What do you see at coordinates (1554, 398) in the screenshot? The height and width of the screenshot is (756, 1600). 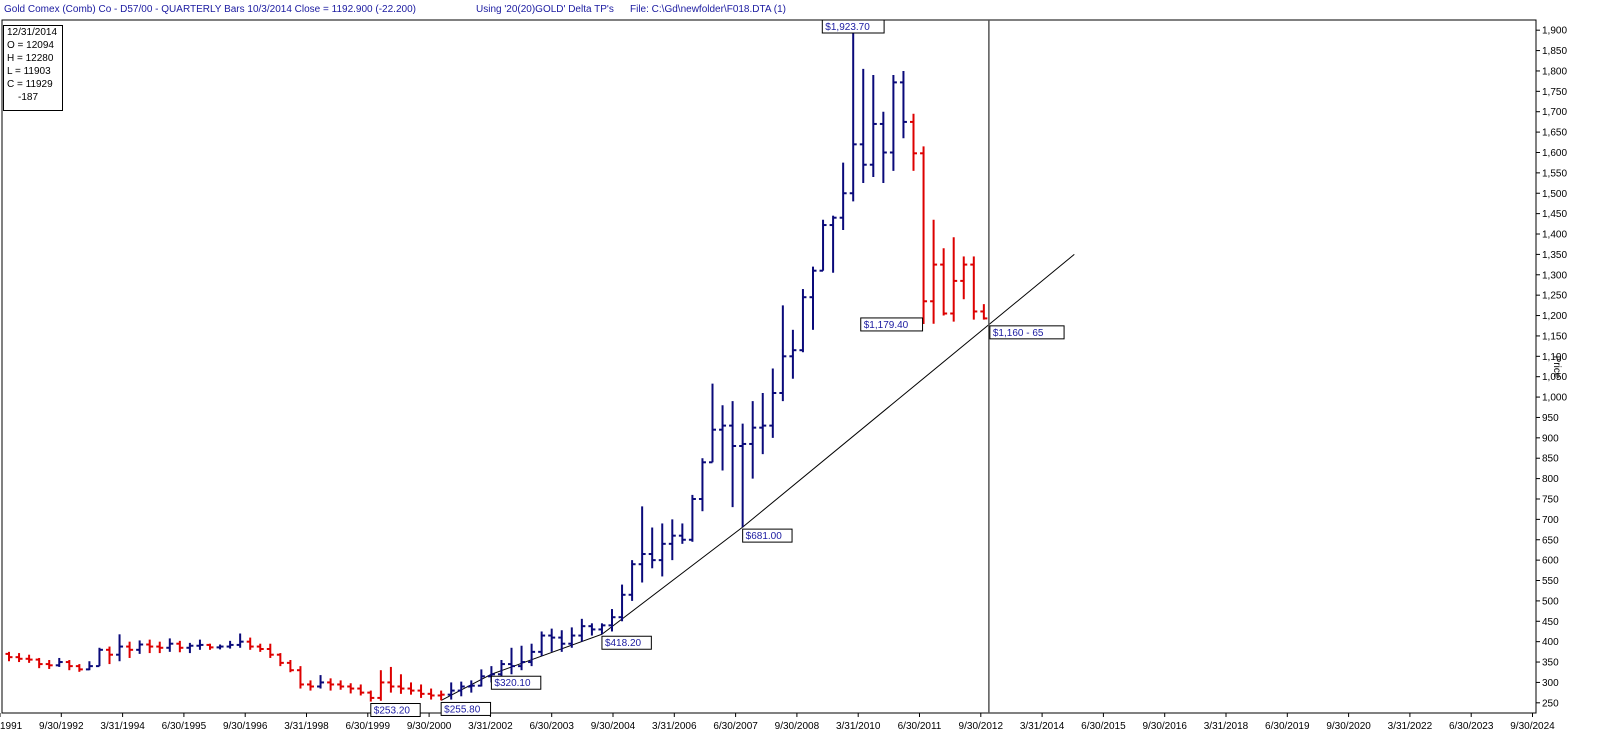 I see `y-tick-label: 1,000` at bounding box center [1554, 398].